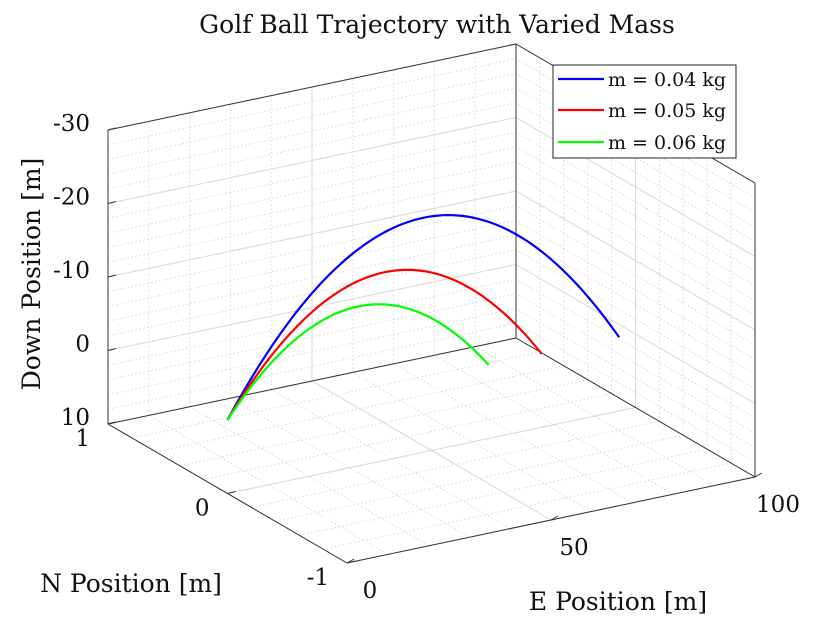  What do you see at coordinates (573, 548) in the screenshot?
I see `x-tick-label: 50` at bounding box center [573, 548].